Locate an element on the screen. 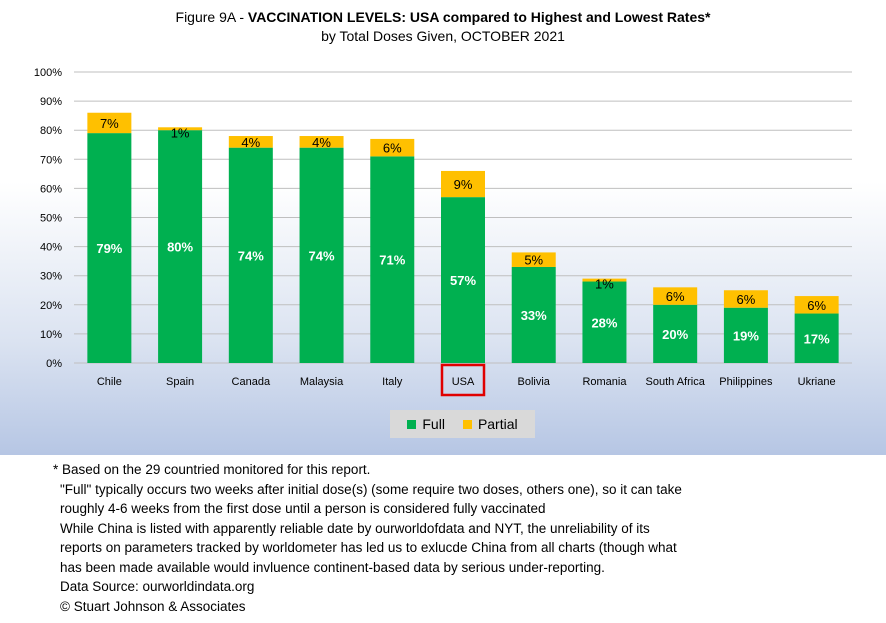 Image resolution: width=886 pixels, height=623 pixels. data-label-full: 80% is located at coordinates (180, 247).